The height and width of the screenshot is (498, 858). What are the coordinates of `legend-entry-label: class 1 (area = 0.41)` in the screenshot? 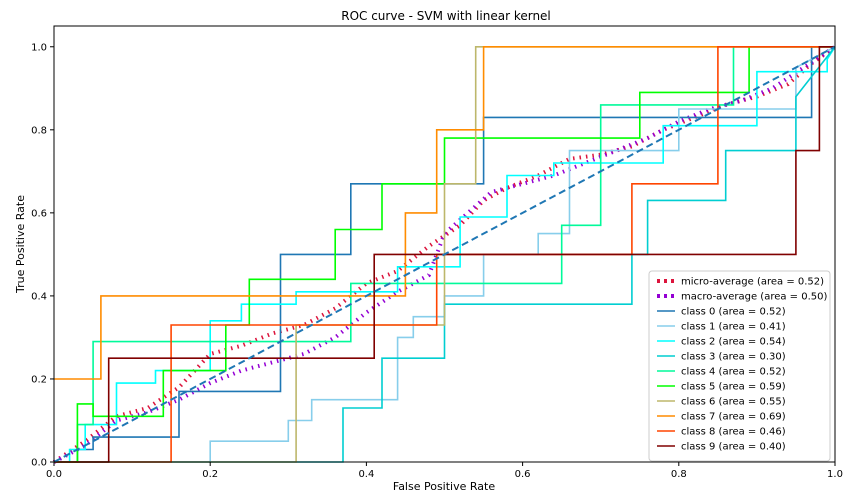 It's located at (733, 327).